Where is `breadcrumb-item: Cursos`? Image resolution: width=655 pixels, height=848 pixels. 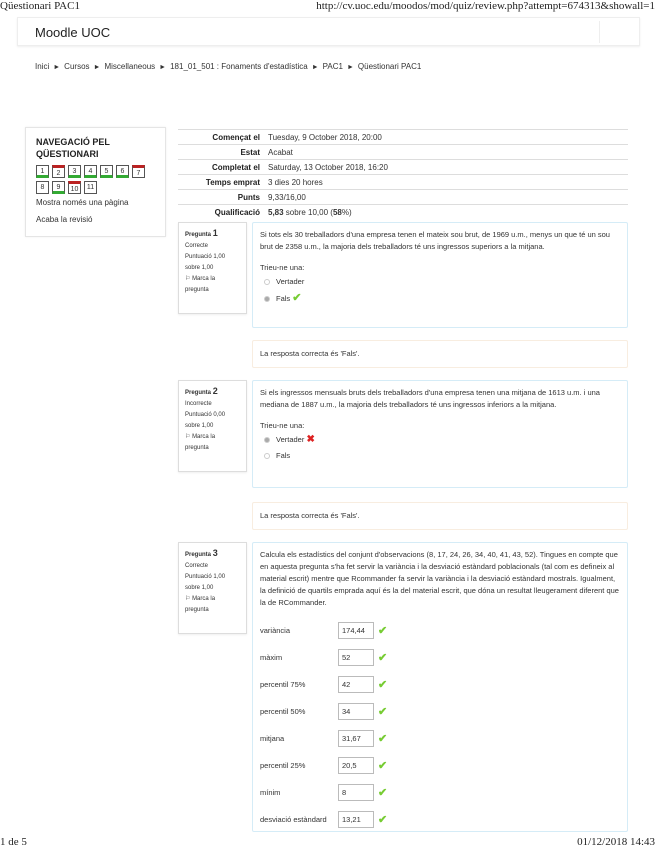 breadcrumb-item: Cursos is located at coordinates (77, 66).